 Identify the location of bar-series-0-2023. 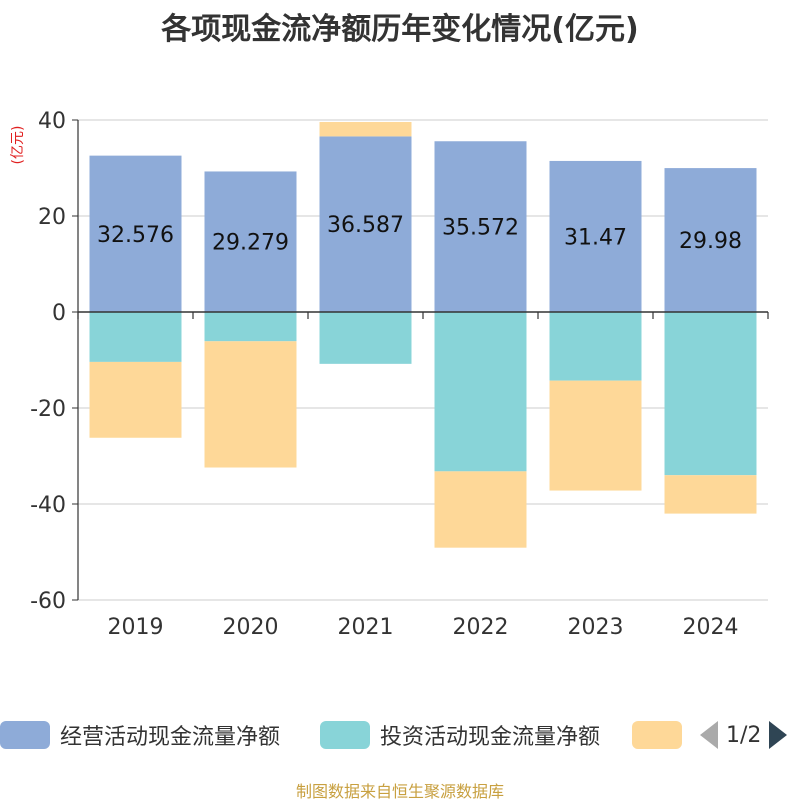
(595, 236).